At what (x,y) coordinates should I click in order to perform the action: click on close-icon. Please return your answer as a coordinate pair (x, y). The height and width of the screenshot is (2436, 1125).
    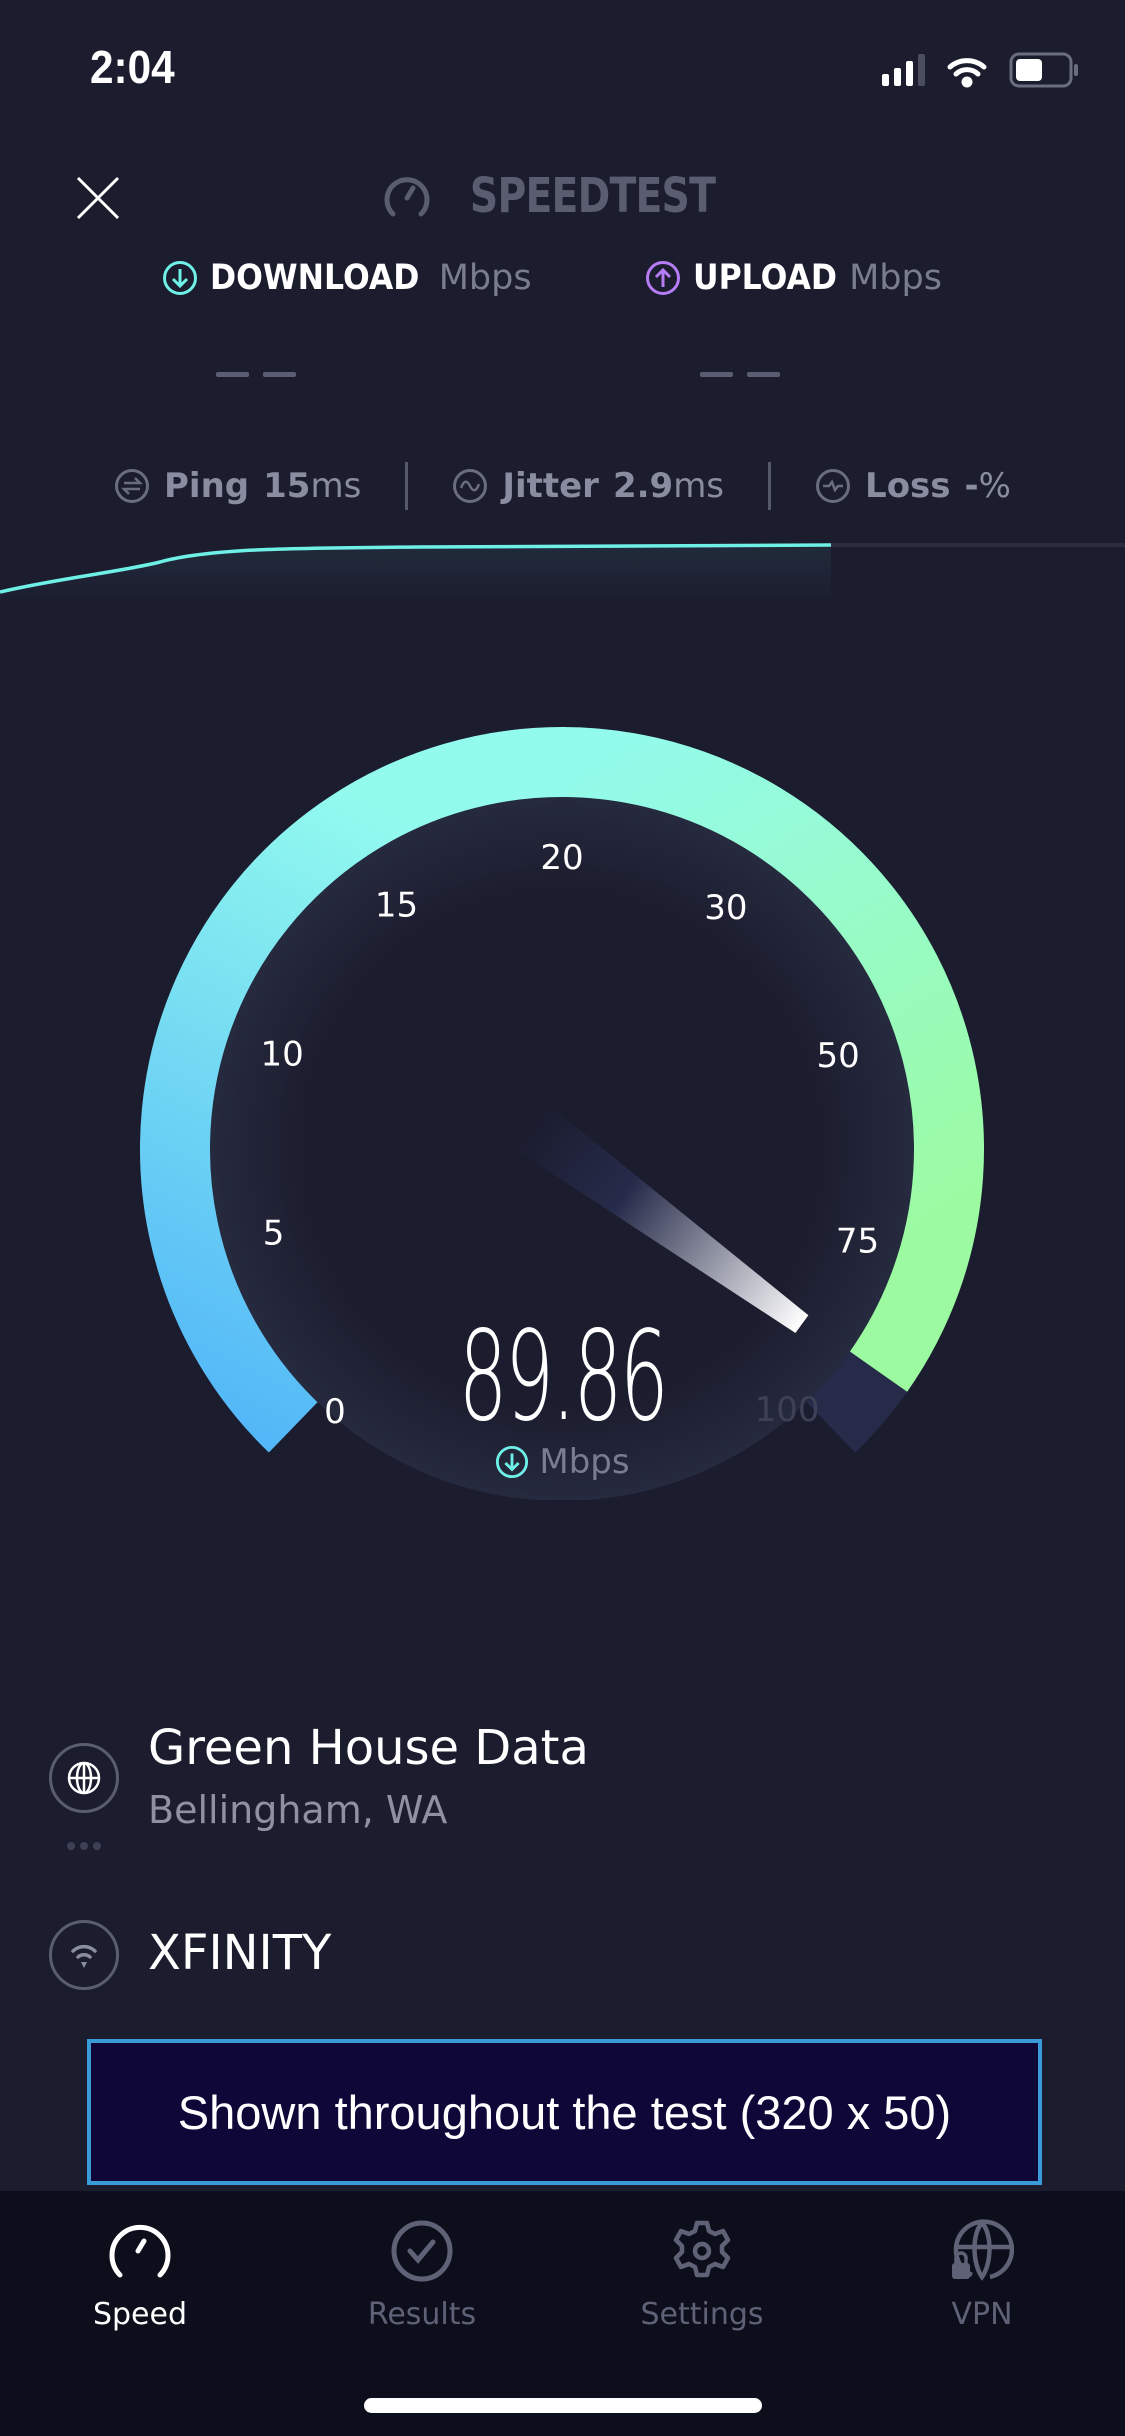
    Looking at the image, I should click on (98, 198).